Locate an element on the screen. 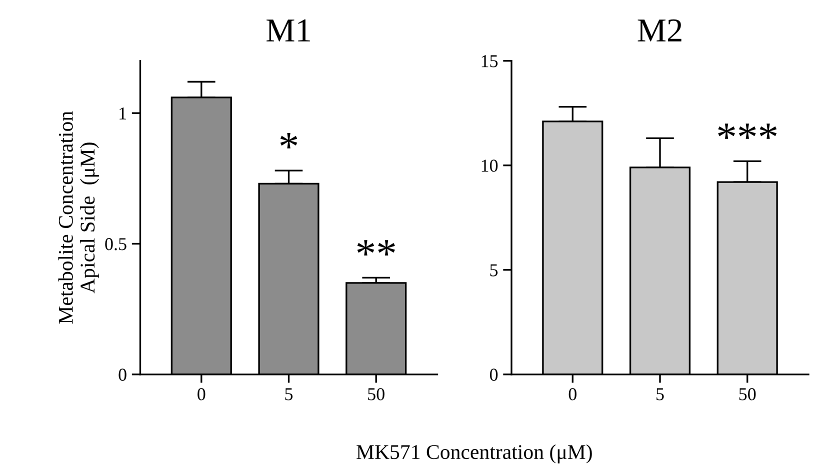  y-tick-label: 1 is located at coordinates (123, 113).